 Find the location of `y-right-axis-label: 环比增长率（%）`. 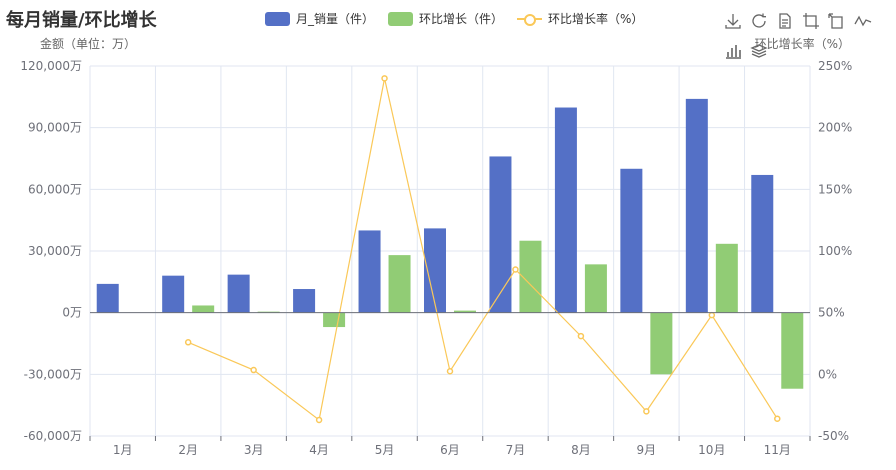

y-right-axis-label: 环比增长率（%） is located at coordinates (802, 43).